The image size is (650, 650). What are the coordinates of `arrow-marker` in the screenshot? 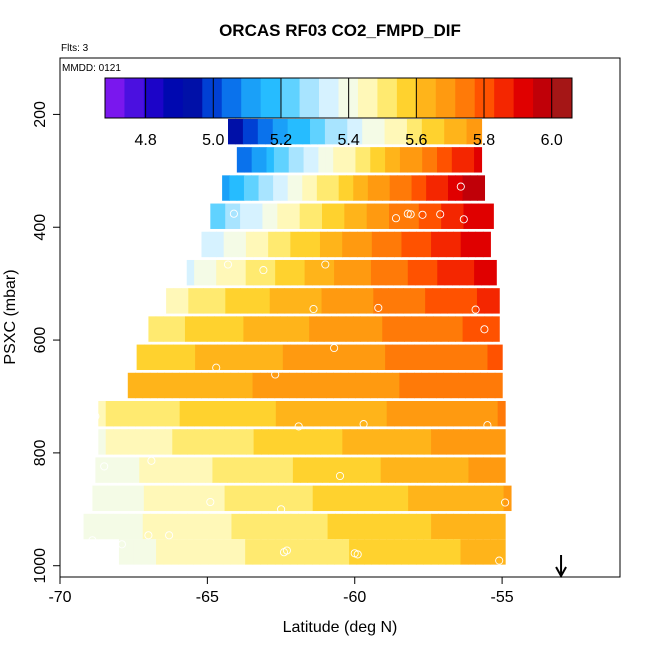 It's located at (561, 567).